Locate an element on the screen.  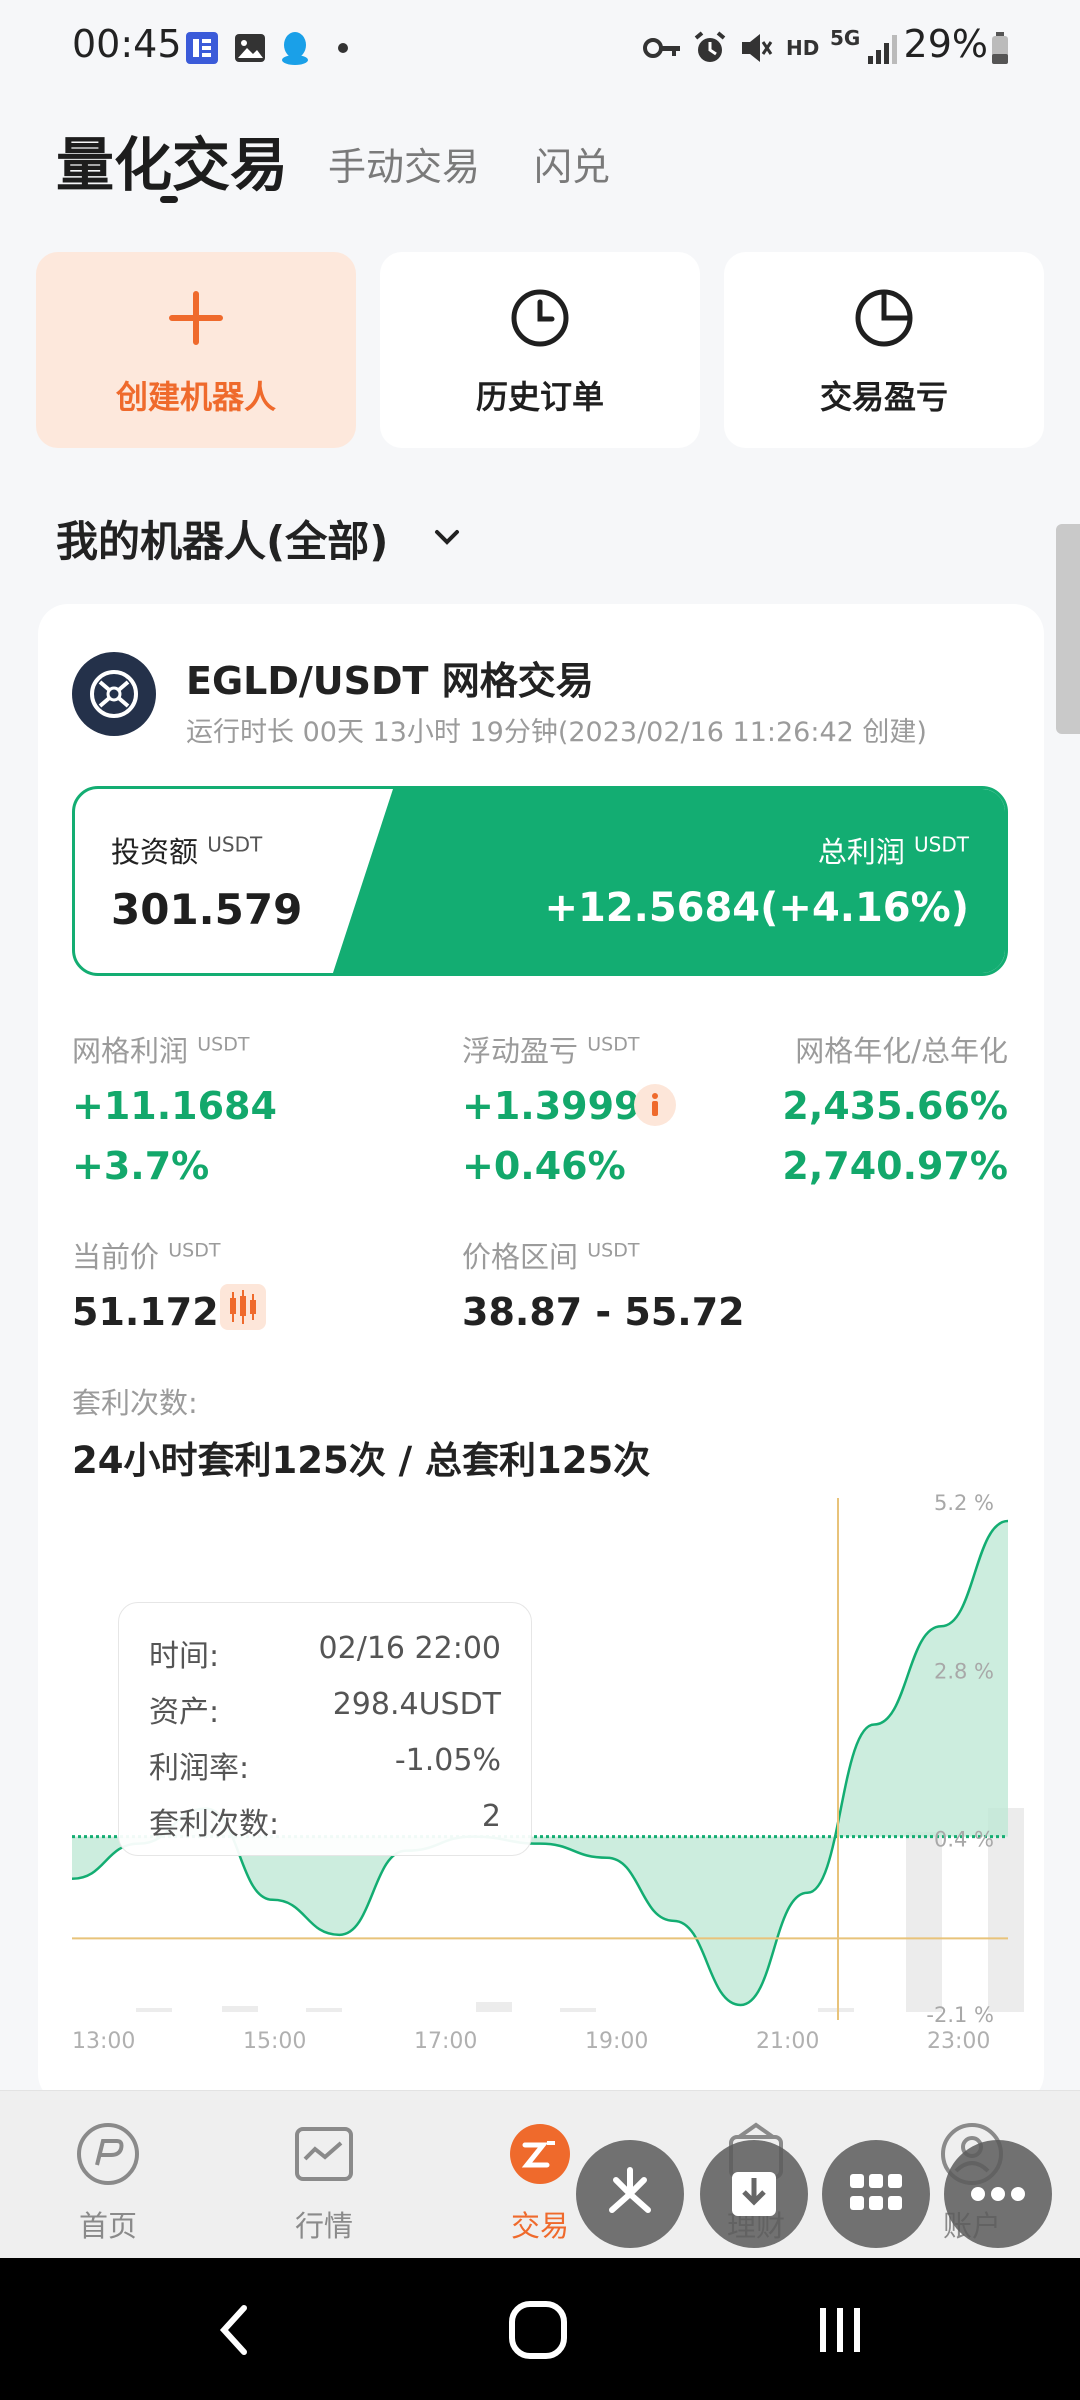
total-profit-label: 总利润 USDT is located at coordinates (893, 850).